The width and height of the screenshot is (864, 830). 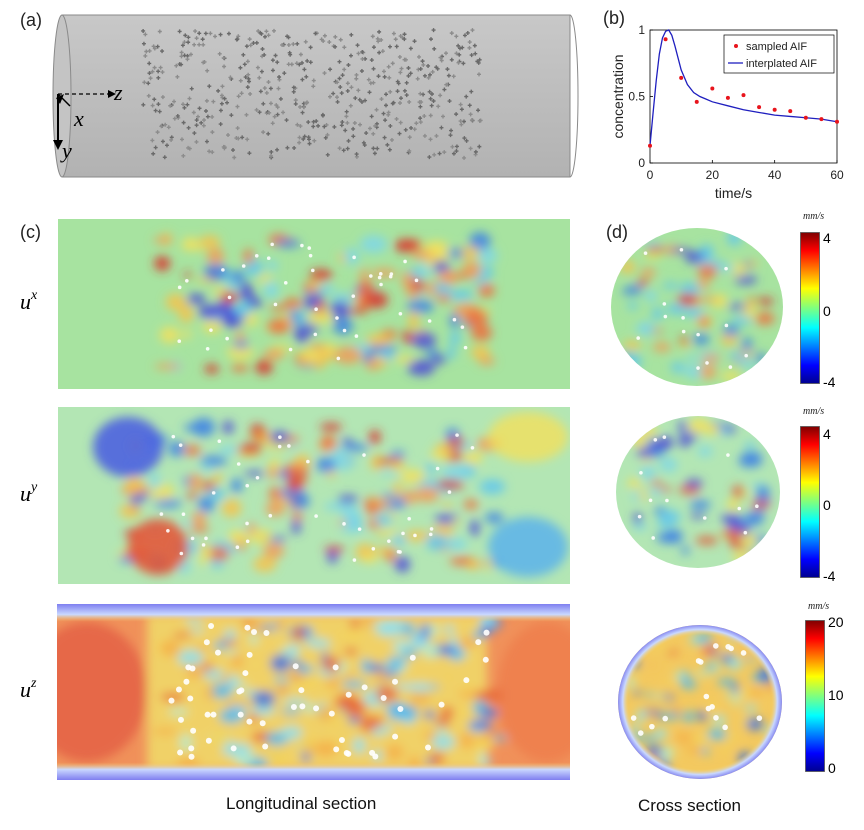 I want to click on colorbar-tick-ux-max: 4, so click(x=827, y=238).